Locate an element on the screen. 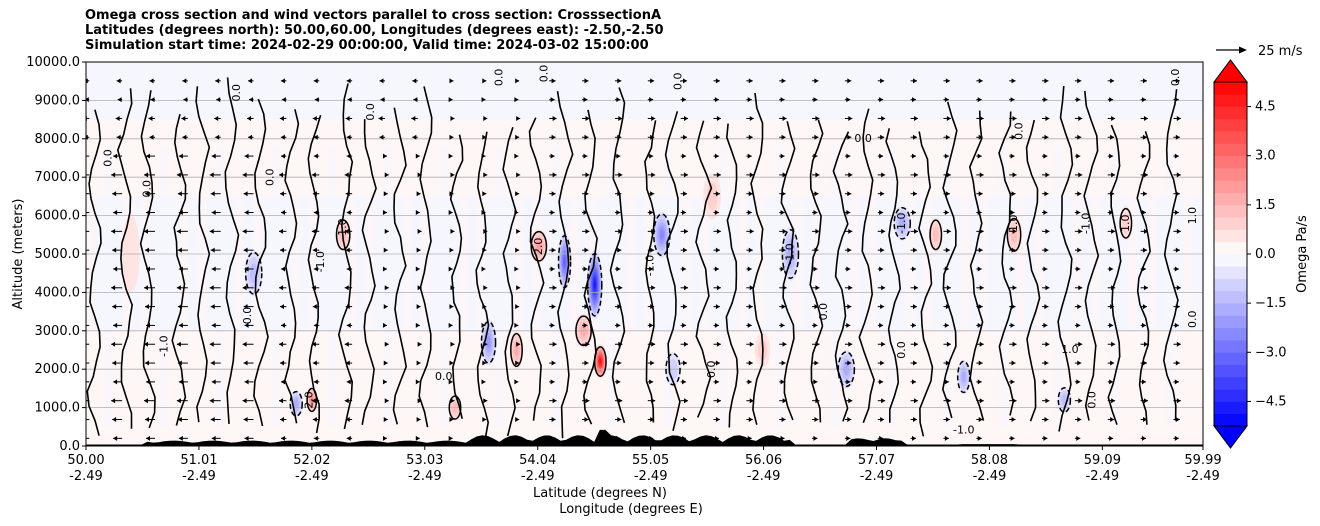 Image resolution: width=1320 pixels, height=526 pixels. x-tick-label-lat: 55.05 is located at coordinates (650, 460).